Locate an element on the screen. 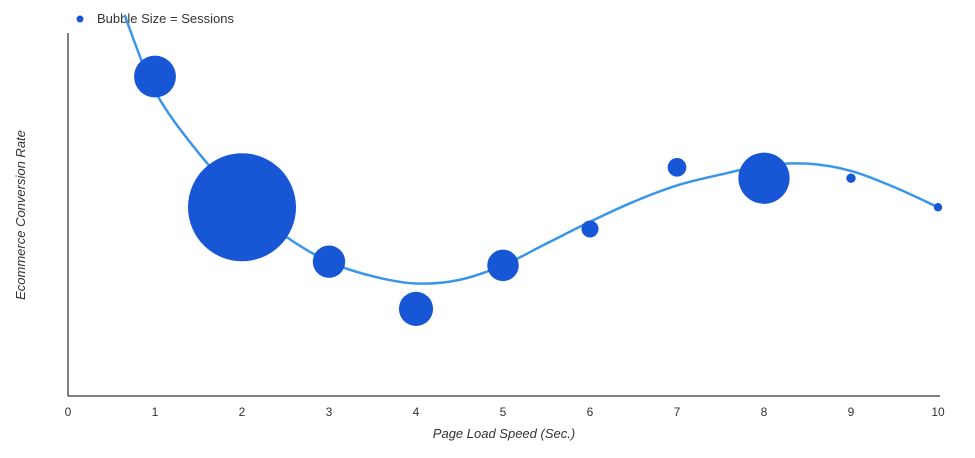 This screenshot has height=458, width=975. x-tick-label-0: 0 is located at coordinates (68, 412).